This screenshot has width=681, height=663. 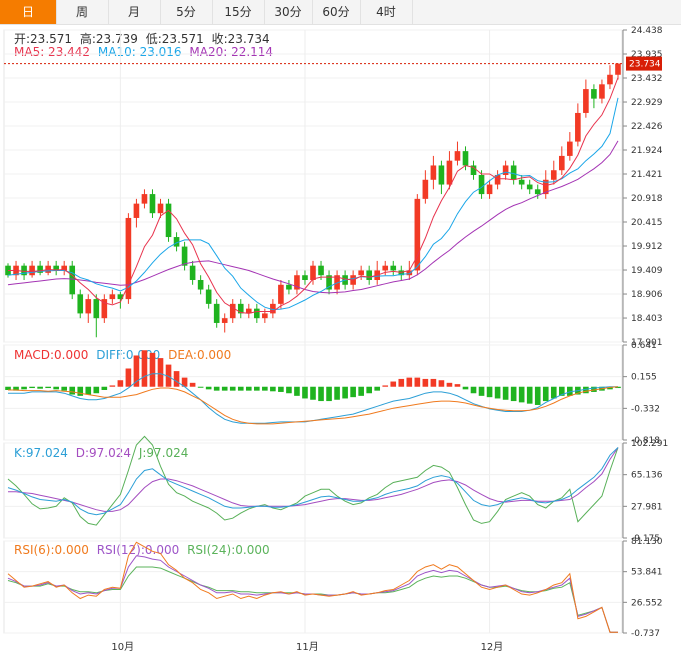 I want to click on rsi-panel-tick-label: -0.737, so click(x=645, y=634).